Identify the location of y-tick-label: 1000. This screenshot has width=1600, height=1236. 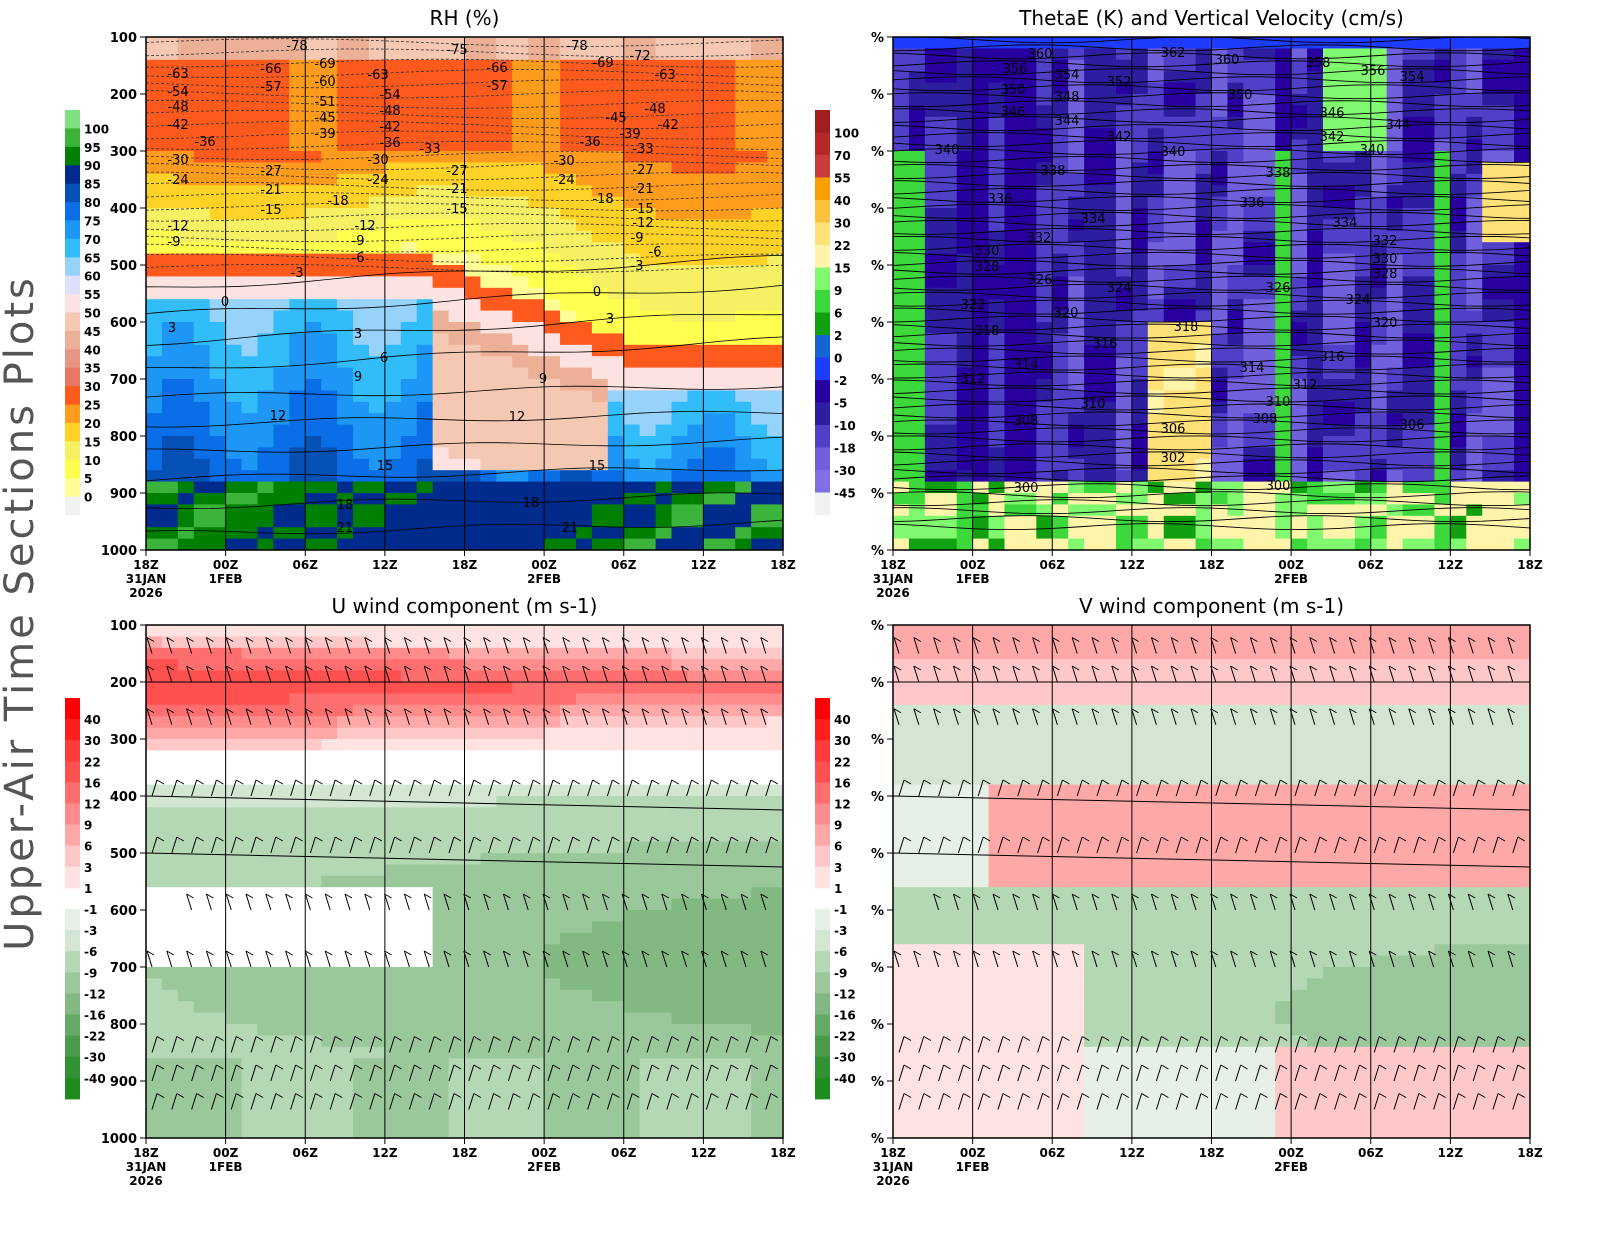
(119, 551).